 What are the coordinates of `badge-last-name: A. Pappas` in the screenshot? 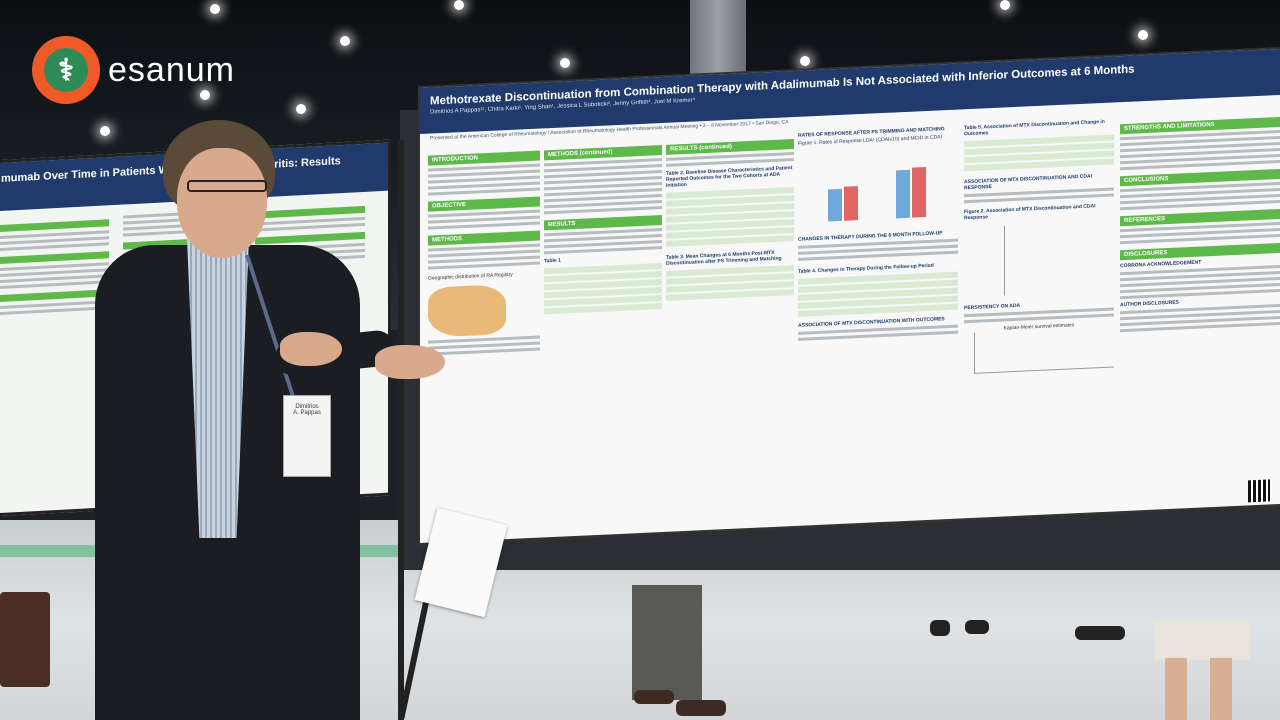 It's located at (307, 413).